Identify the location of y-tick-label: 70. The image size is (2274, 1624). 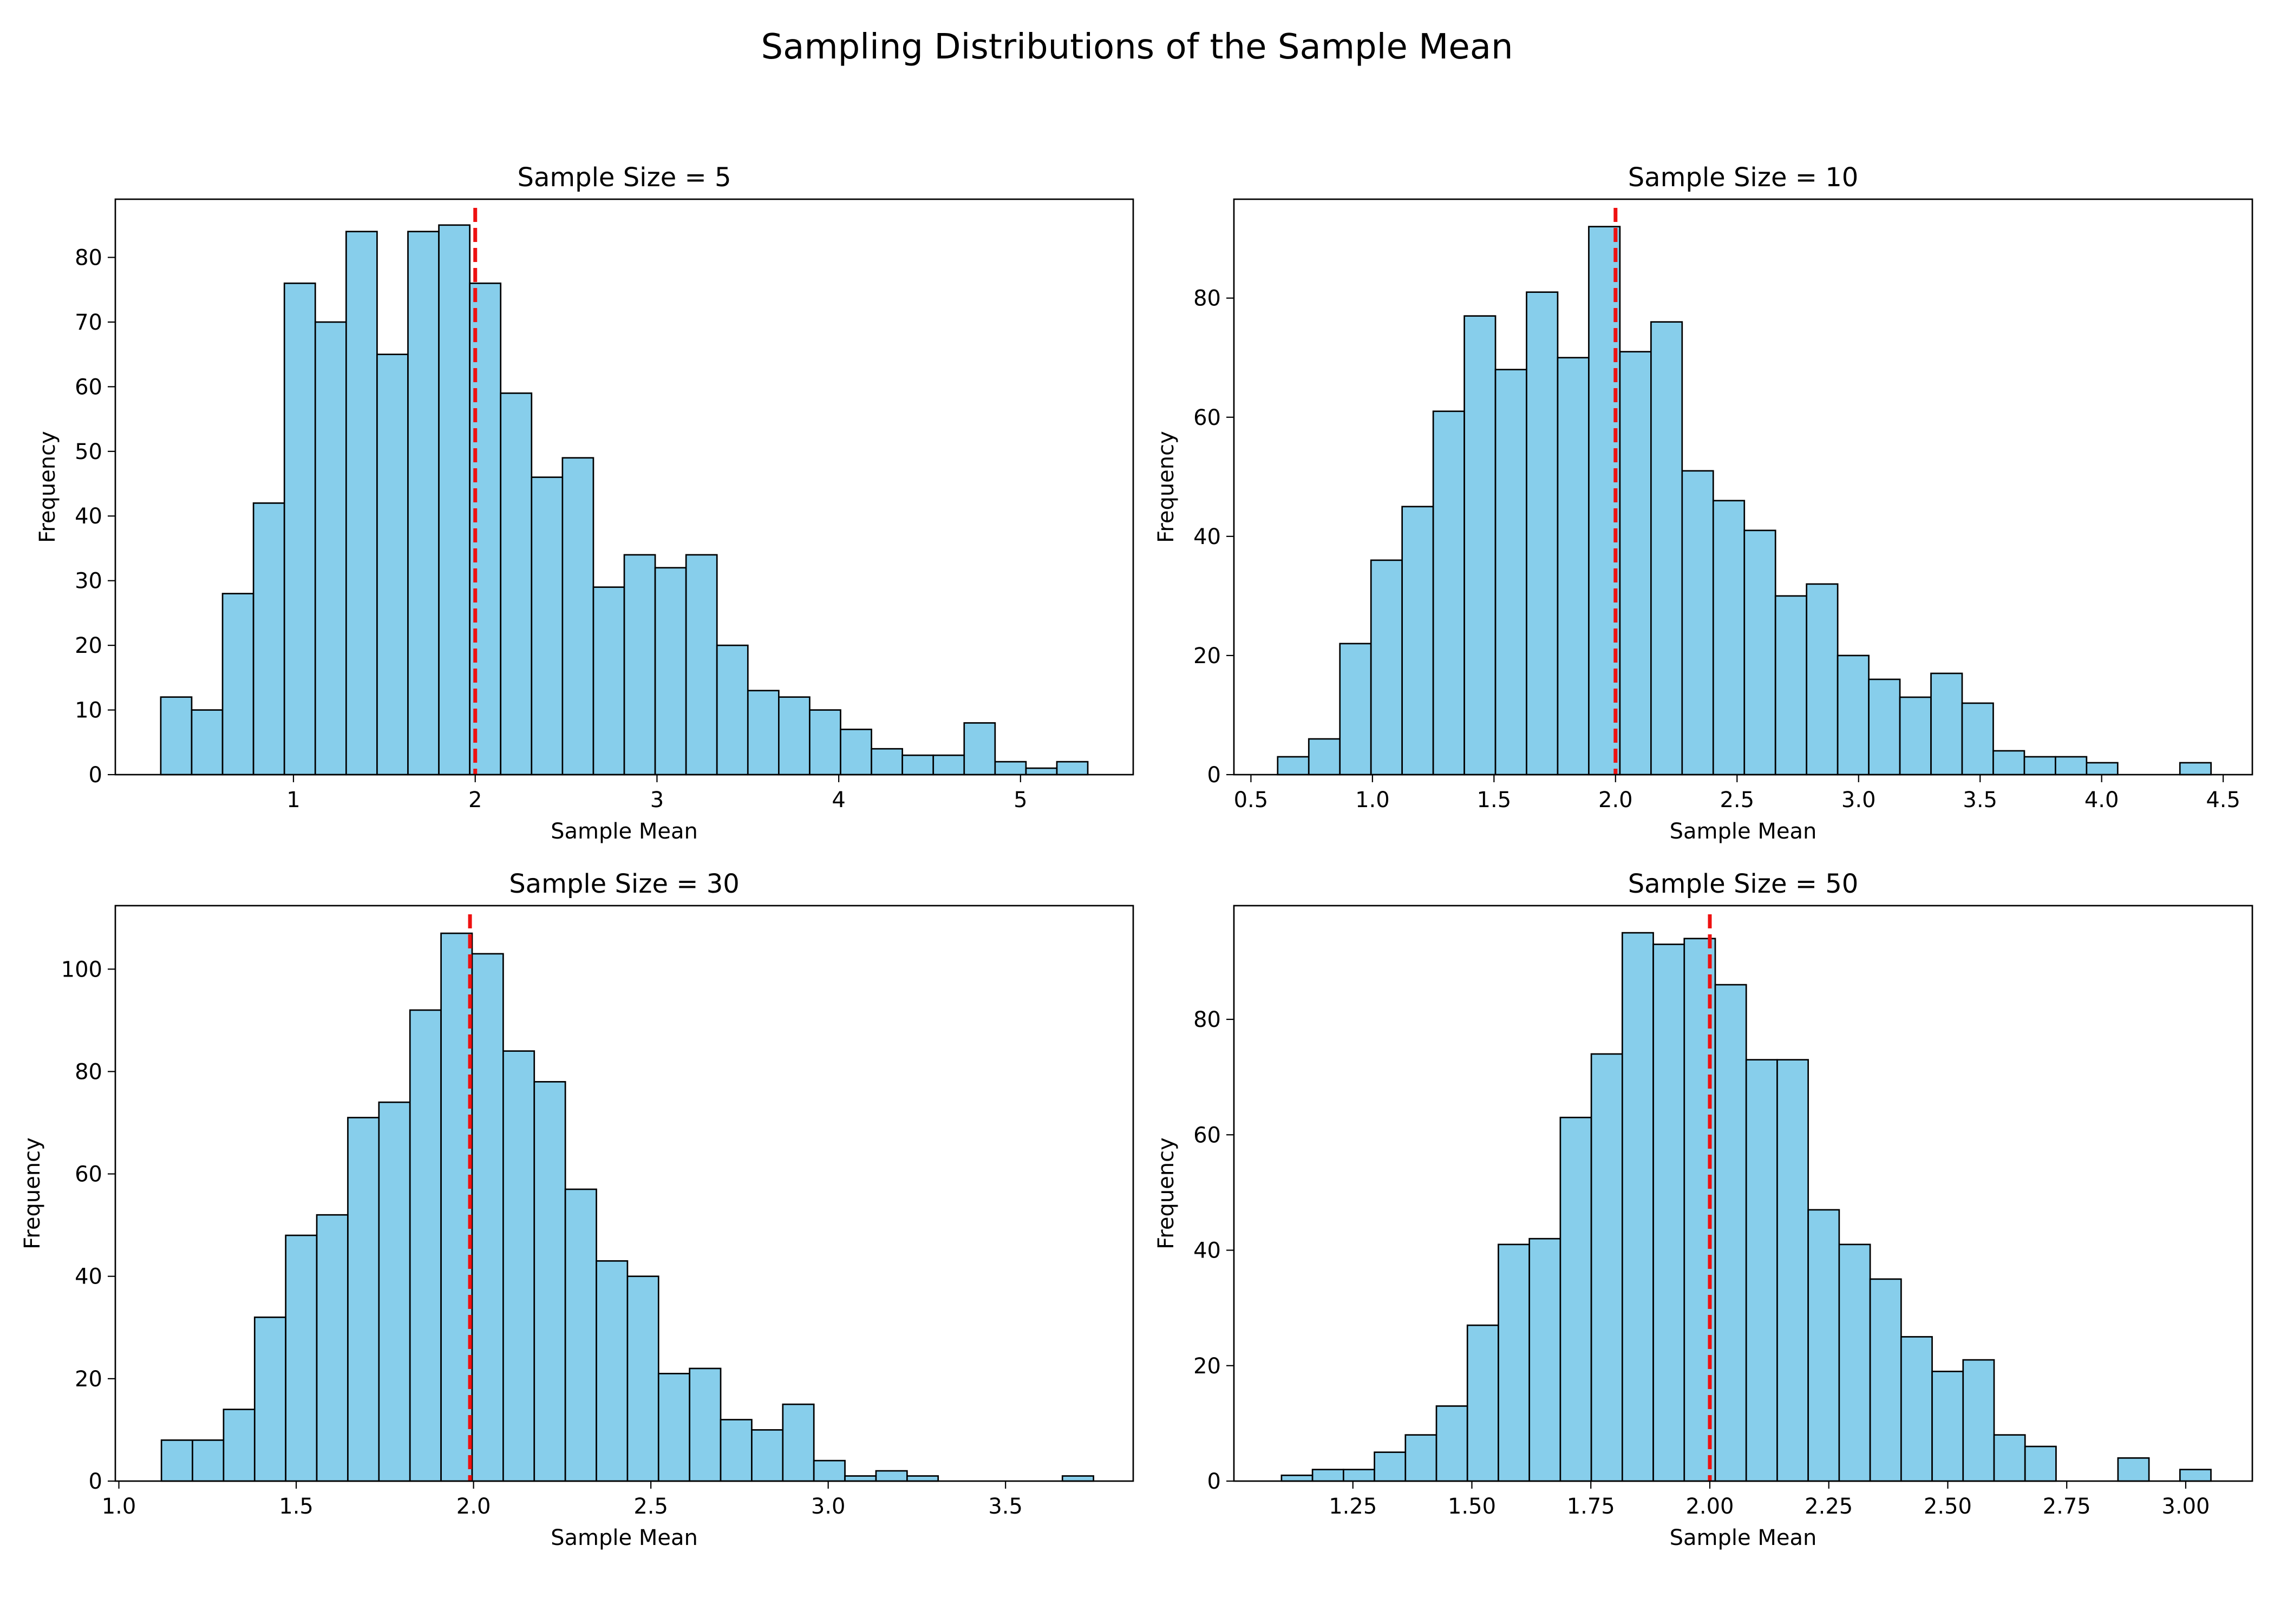
(89, 322).